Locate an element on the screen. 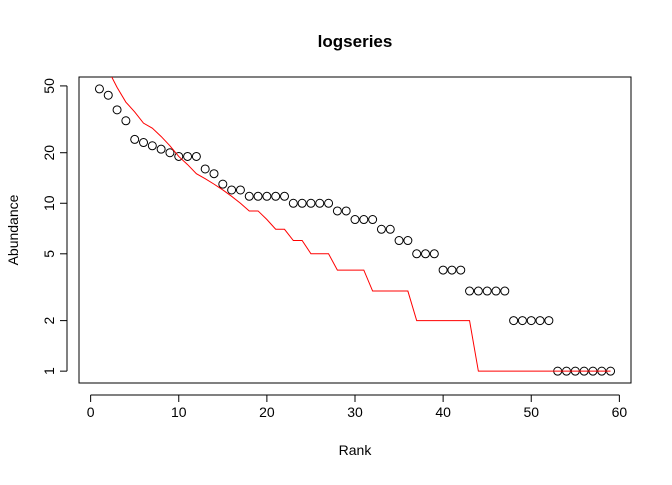  chart-title: logseries is located at coordinates (355, 41).